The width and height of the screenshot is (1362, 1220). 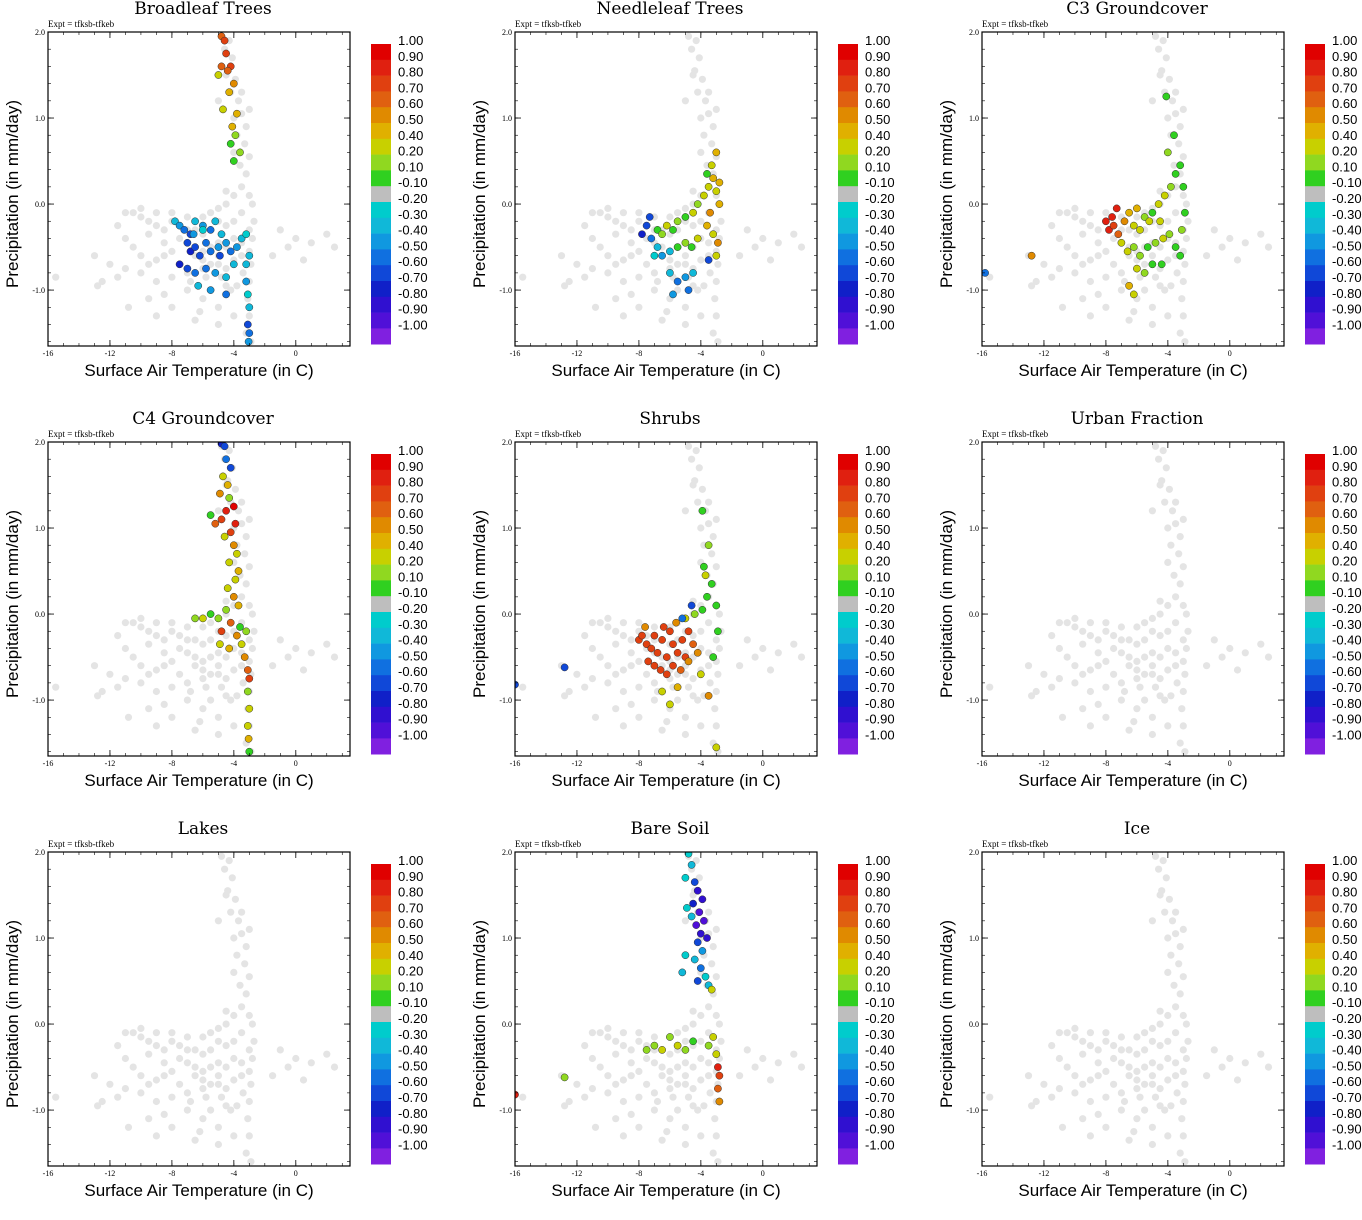 I want to click on plot-frame, so click(x=199, y=1009).